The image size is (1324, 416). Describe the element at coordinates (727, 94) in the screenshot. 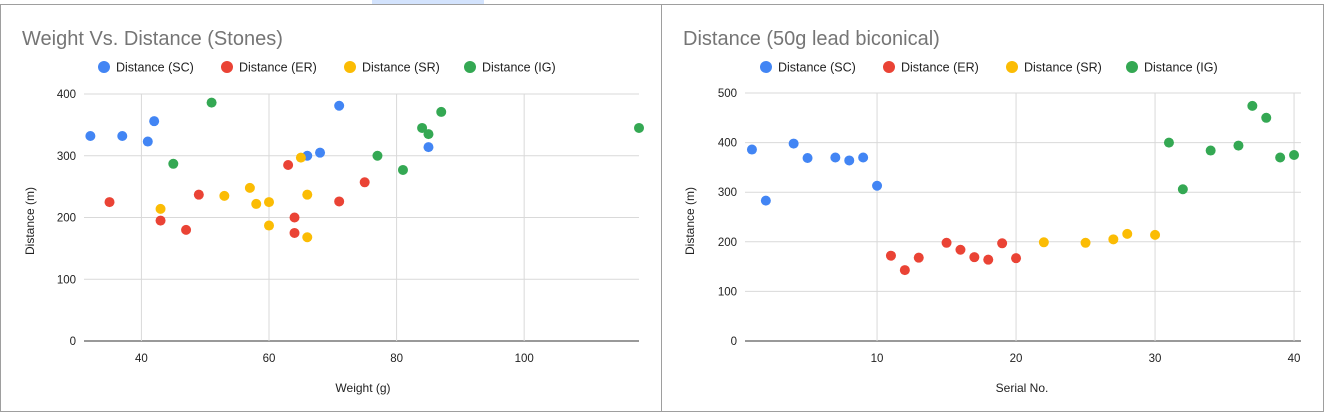

I see `y-tick-label: 500` at that location.